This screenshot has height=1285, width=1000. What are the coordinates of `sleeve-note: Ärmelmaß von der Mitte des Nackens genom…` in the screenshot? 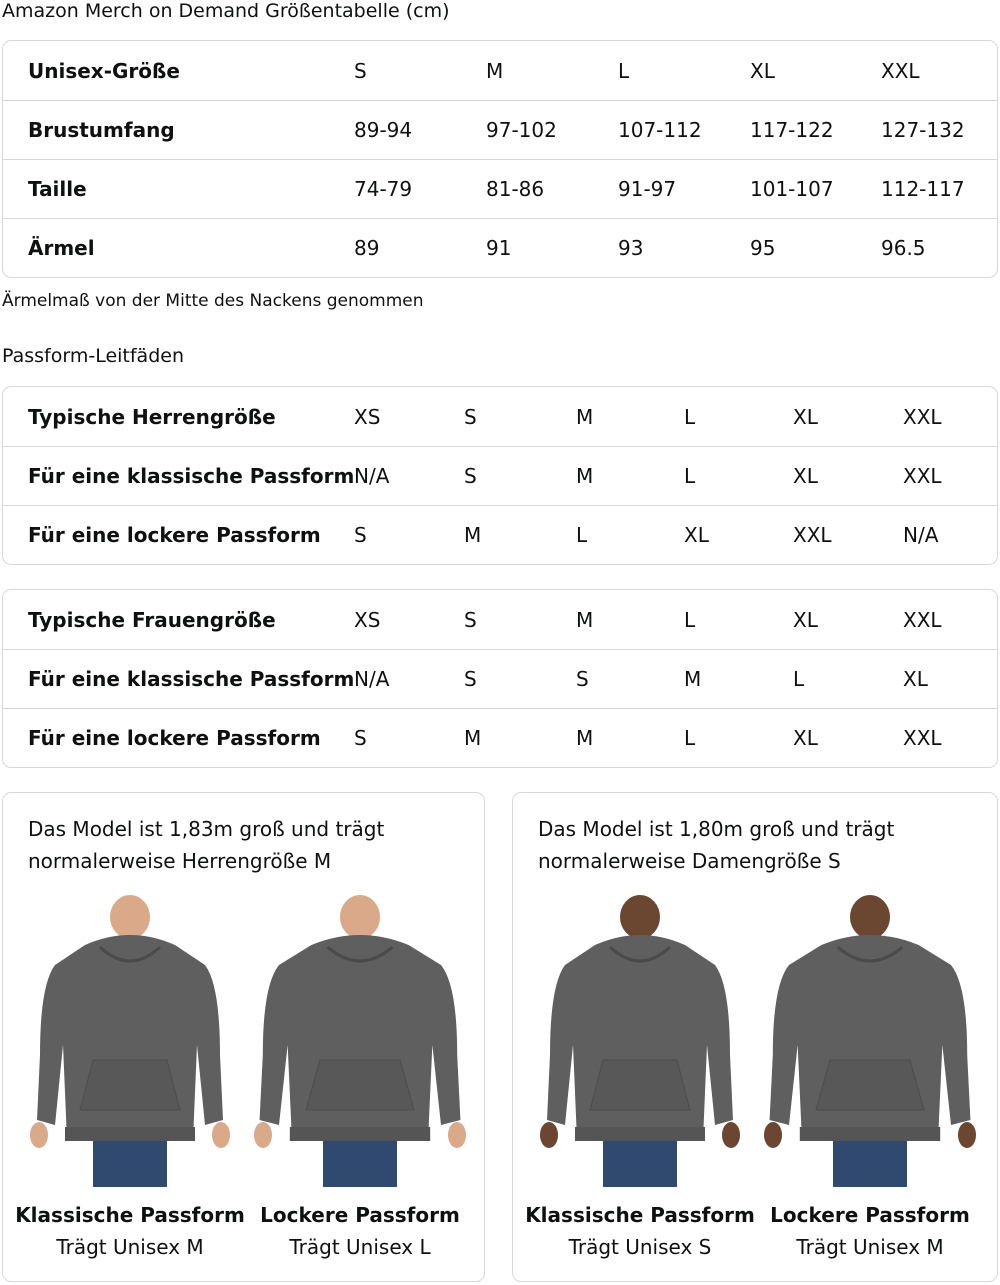 It's located at (213, 301).